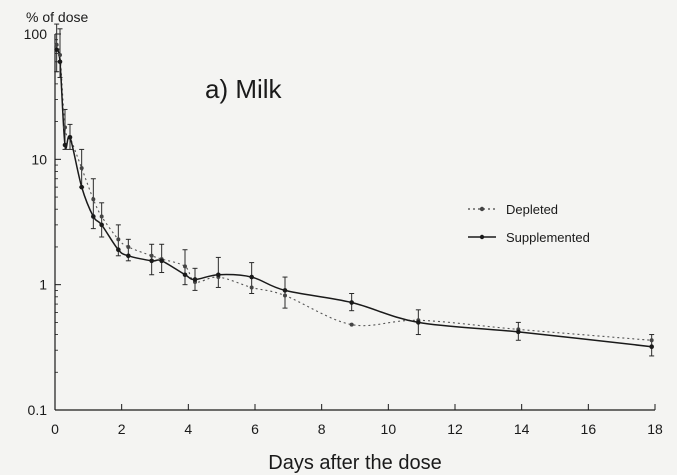  Describe the element at coordinates (57, 17) in the screenshot. I see `y-axis-label: % of dose` at that location.